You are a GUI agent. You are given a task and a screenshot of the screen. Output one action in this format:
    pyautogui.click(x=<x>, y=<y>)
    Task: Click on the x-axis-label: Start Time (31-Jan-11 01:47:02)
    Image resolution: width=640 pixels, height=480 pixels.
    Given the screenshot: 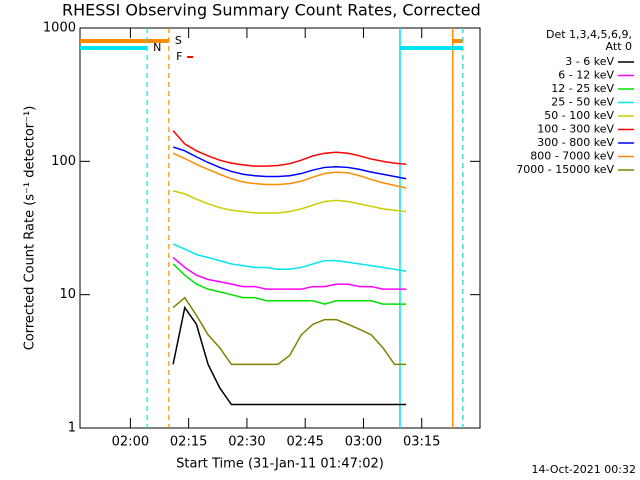 What is the action you would take?
    pyautogui.click(x=280, y=464)
    